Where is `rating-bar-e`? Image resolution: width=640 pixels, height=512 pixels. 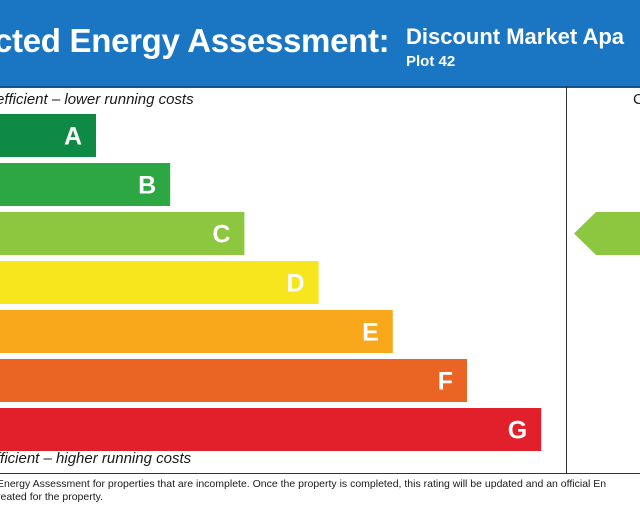 rating-bar-e is located at coordinates (196, 331).